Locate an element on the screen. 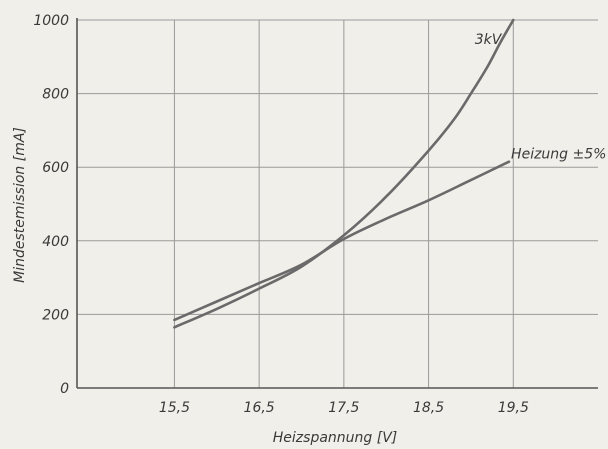 The width and height of the screenshot is (608, 449). x-tick-label: 15,5 is located at coordinates (174, 408).